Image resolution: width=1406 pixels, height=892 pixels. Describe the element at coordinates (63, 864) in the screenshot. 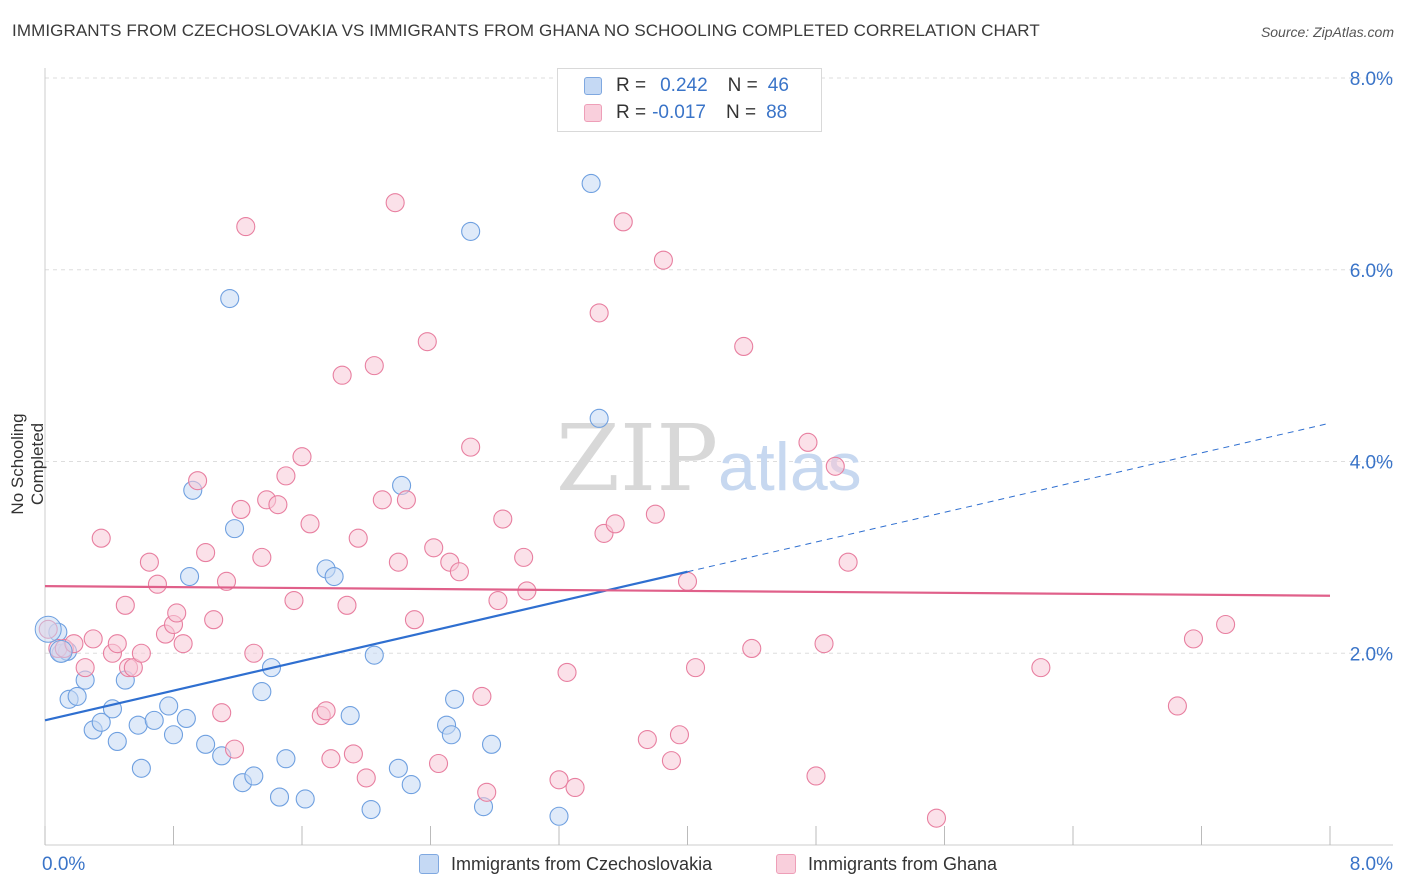

I see `x-tick-label: 0.0%` at that location.